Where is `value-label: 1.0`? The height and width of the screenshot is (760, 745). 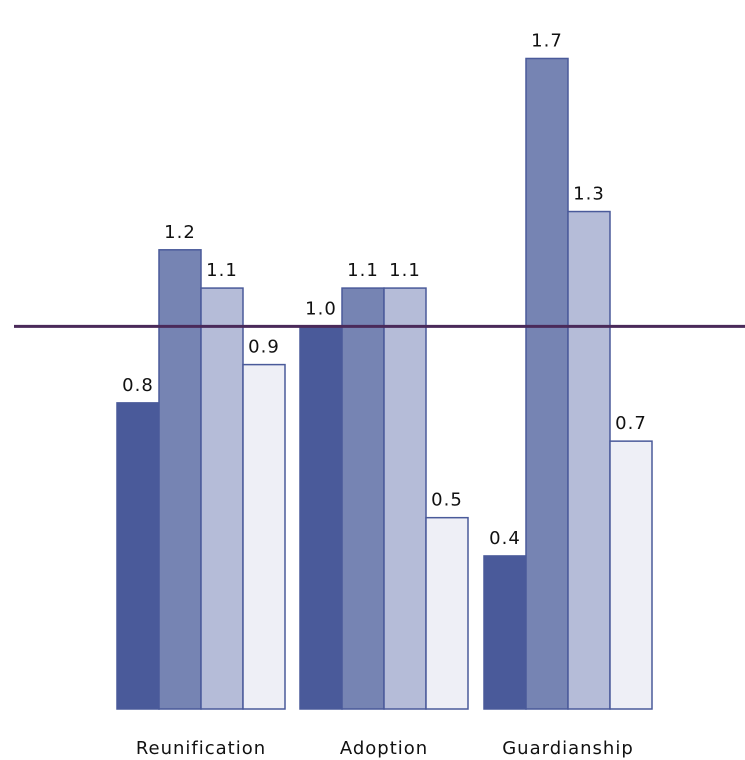 value-label: 1.0 is located at coordinates (321, 308).